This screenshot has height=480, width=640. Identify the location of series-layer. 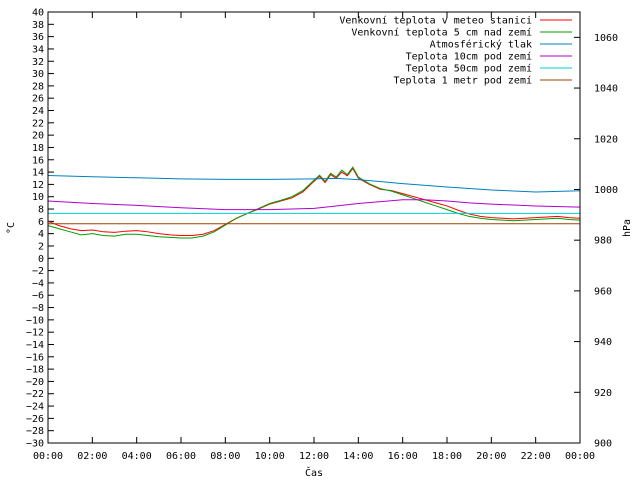
(314, 202).